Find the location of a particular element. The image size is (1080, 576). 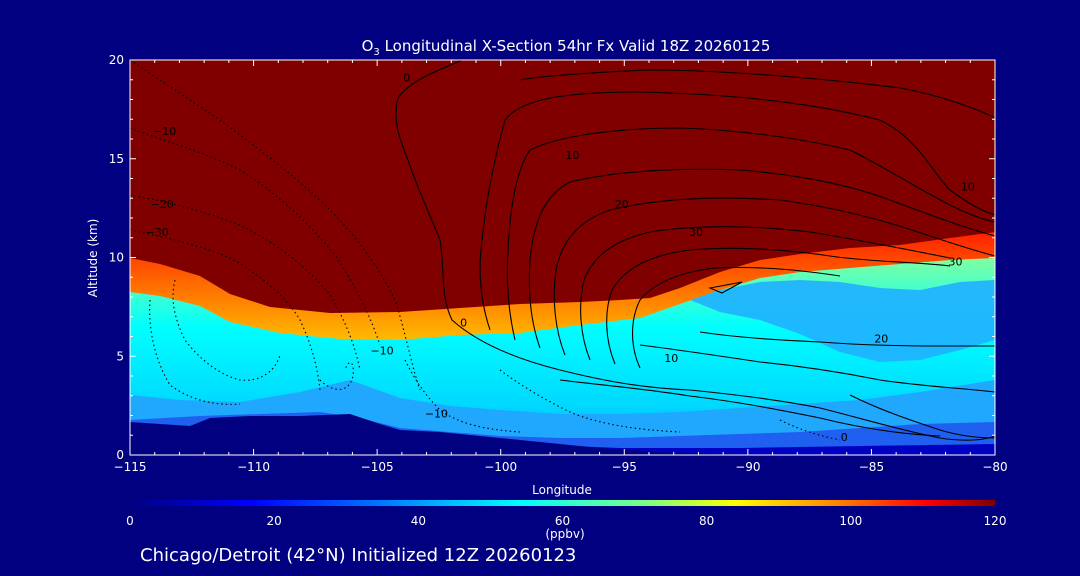

x-tick-label: −90 is located at coordinates (747, 467).